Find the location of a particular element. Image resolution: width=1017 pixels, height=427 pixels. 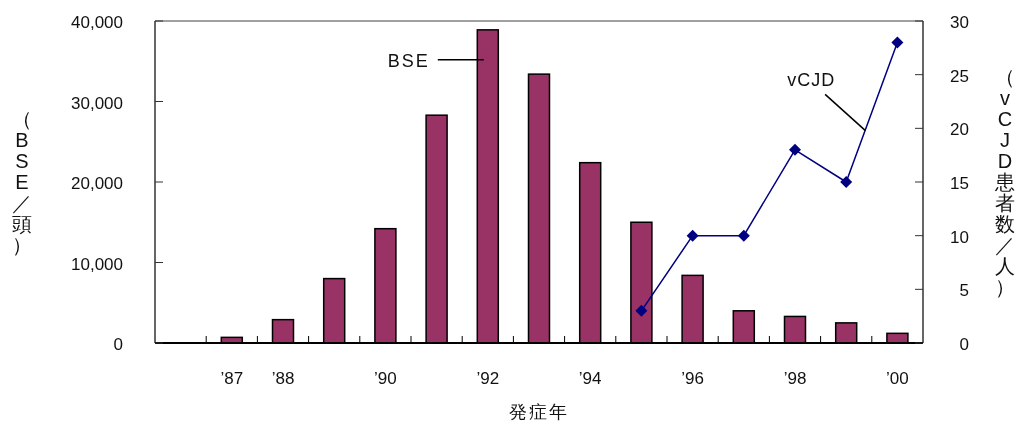

x-axis-title: 発症年 is located at coordinates (539, 412).